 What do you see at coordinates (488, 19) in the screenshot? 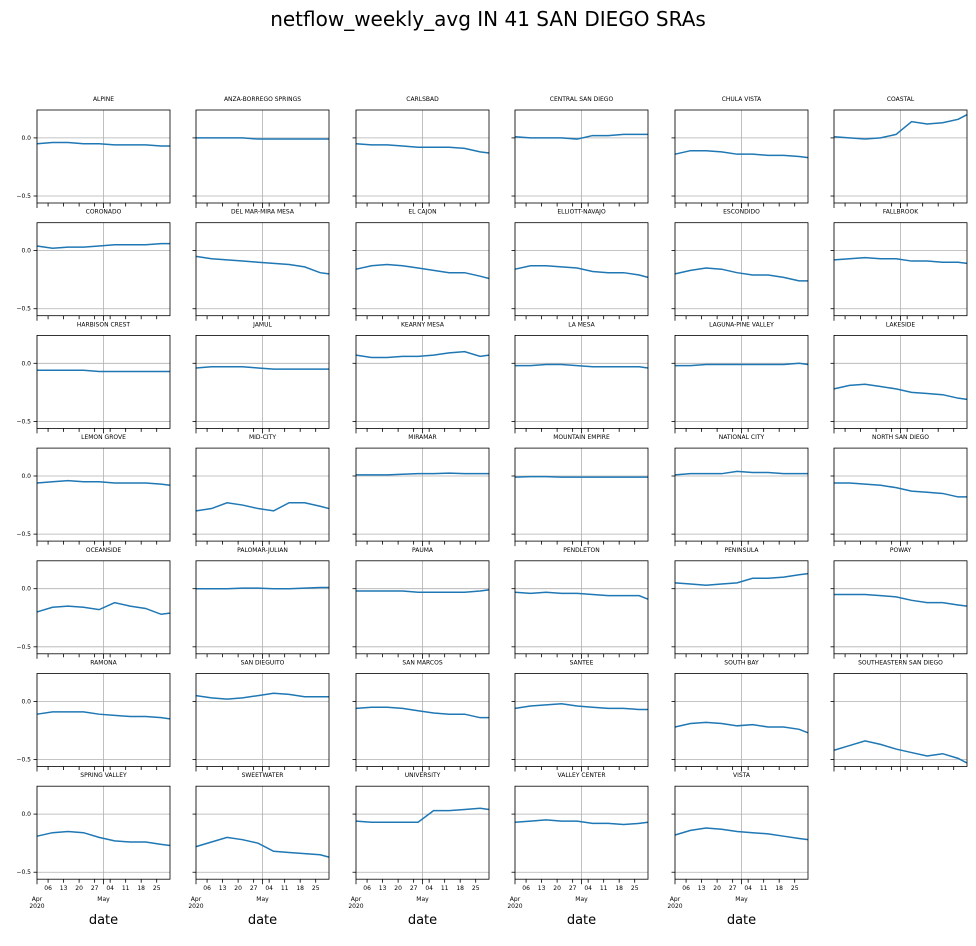
I see `chart-title: netflow_weekly_avg IN 41 SAN DIEGO SRAs` at bounding box center [488, 19].